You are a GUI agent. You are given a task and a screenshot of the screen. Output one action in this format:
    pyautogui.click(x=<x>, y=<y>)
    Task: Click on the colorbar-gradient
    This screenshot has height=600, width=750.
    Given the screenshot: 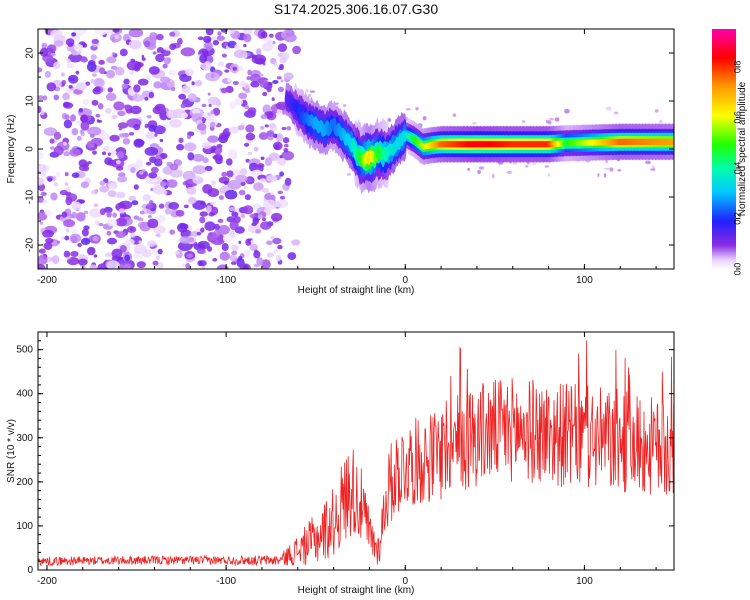 What is the action you would take?
    pyautogui.click(x=724, y=149)
    